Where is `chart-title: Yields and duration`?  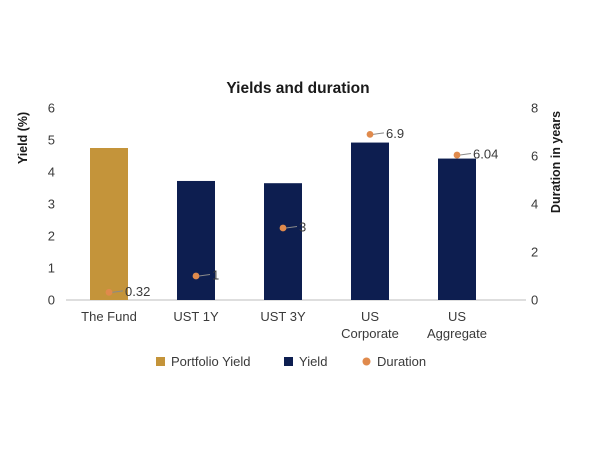 chart-title: Yields and duration is located at coordinates (297, 88).